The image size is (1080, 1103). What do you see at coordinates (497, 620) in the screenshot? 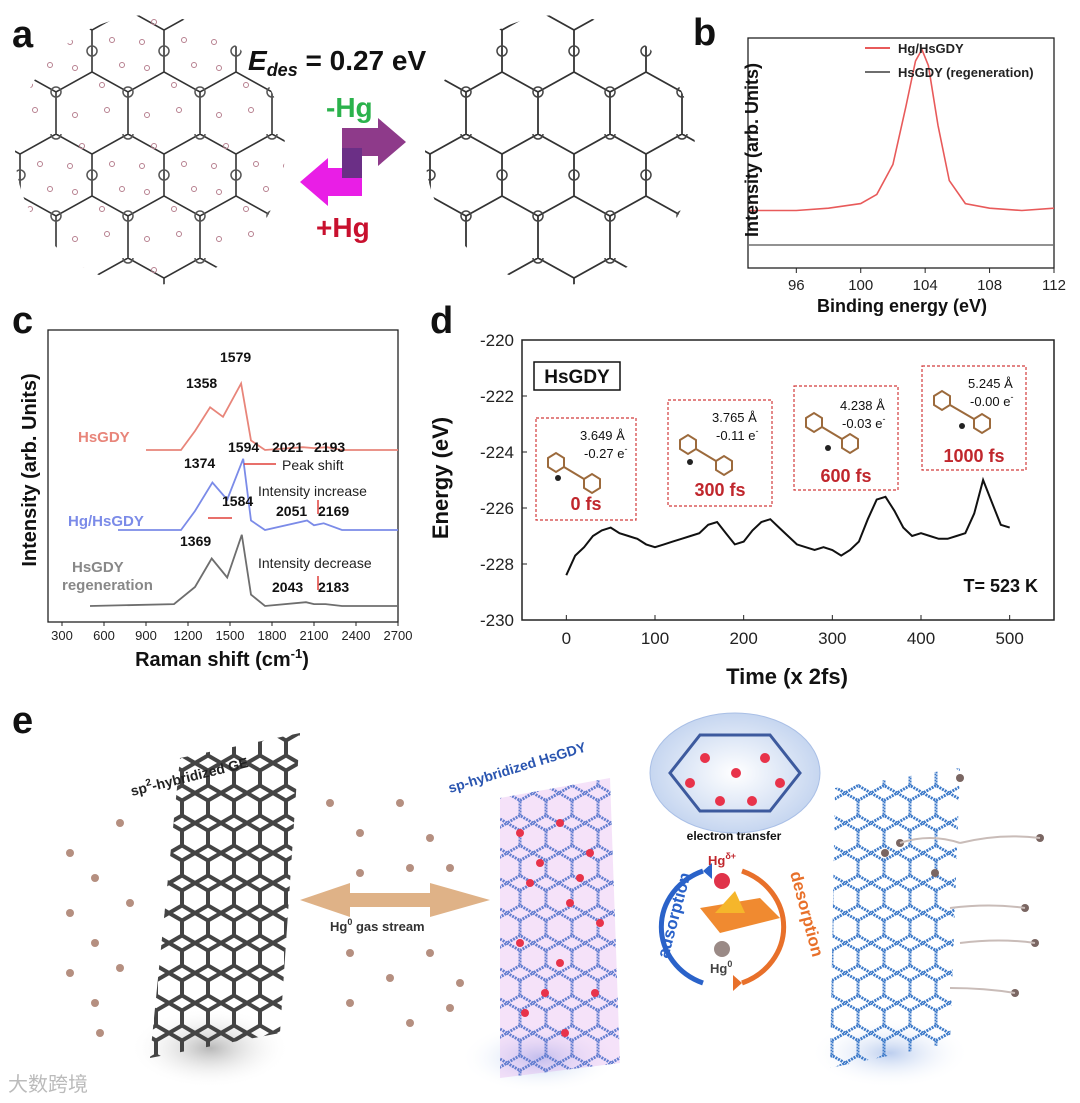
I see `chart-d-ytick-label: -230` at bounding box center [497, 620].